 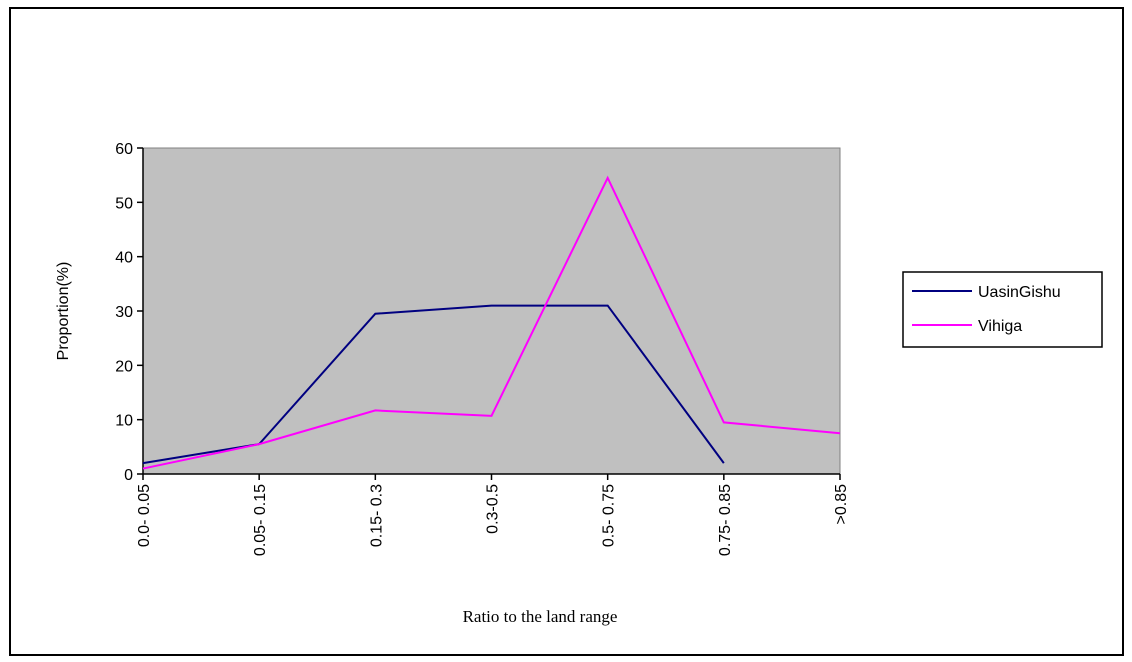 I want to click on x-tick-label: 0.3-0.5, so click(x=493, y=509).